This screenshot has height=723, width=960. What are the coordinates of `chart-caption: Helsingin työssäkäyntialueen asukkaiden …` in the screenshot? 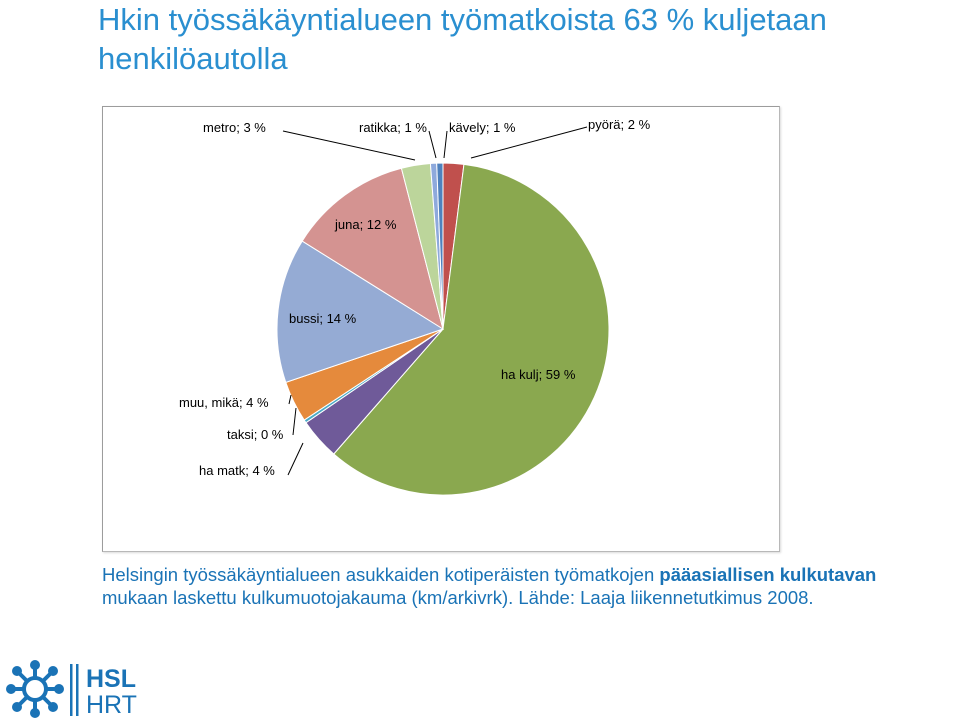 It's located at (517, 586).